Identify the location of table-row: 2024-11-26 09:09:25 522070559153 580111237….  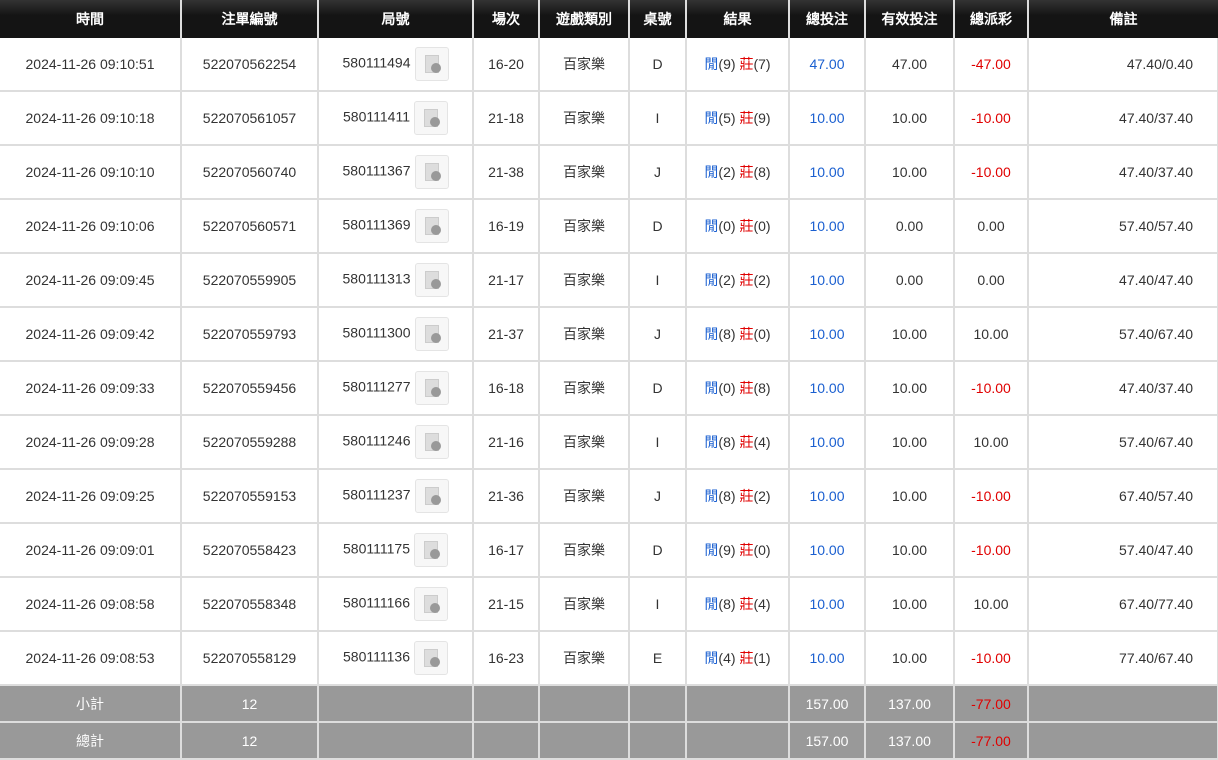
(609, 496).